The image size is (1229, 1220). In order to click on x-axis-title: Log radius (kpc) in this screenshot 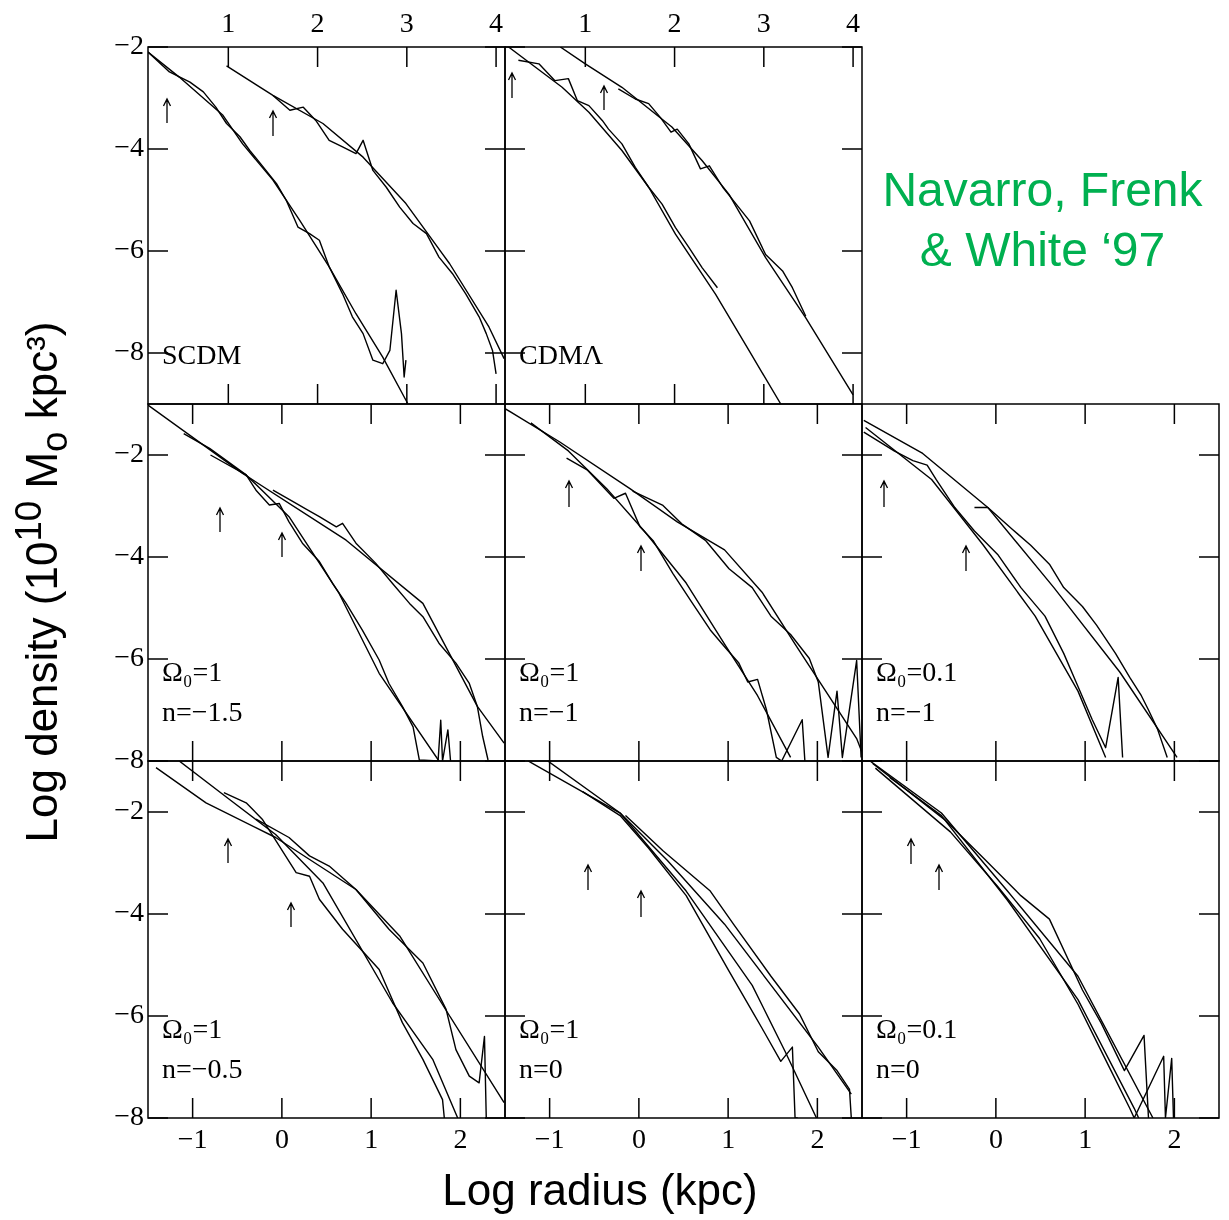, I will do `click(600, 1190)`.